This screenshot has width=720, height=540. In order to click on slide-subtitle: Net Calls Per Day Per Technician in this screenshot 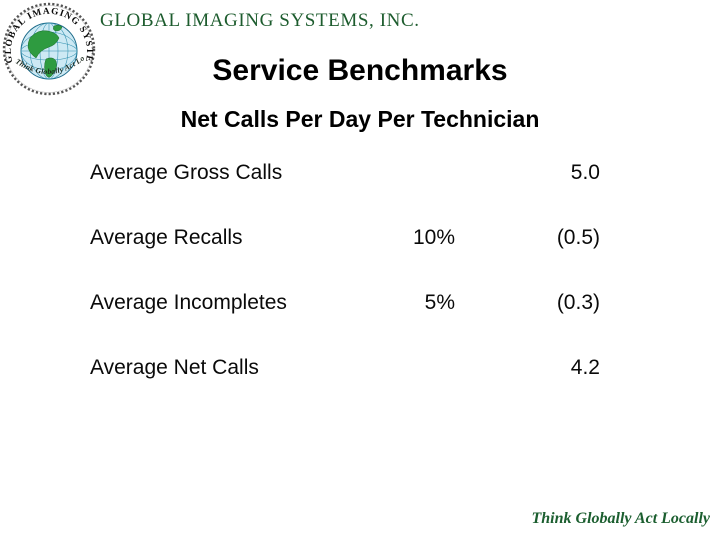, I will do `click(360, 119)`.